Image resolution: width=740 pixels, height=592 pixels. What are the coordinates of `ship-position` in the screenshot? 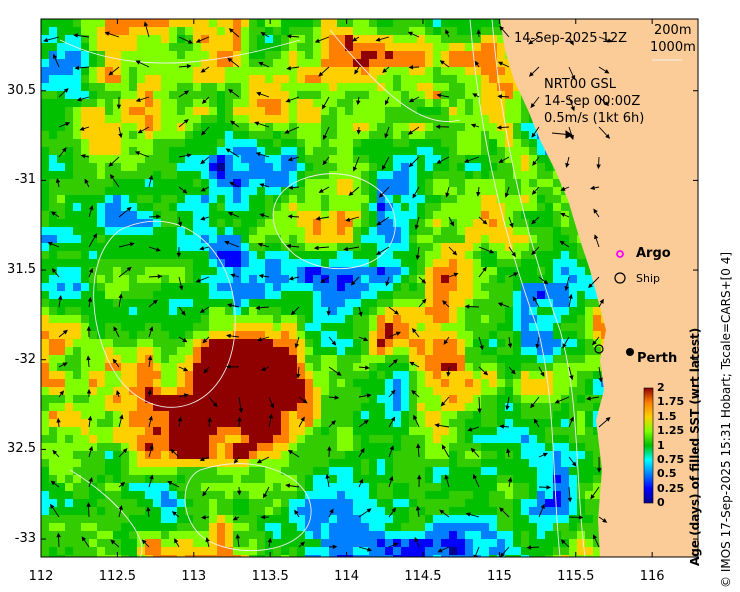 It's located at (599, 349).